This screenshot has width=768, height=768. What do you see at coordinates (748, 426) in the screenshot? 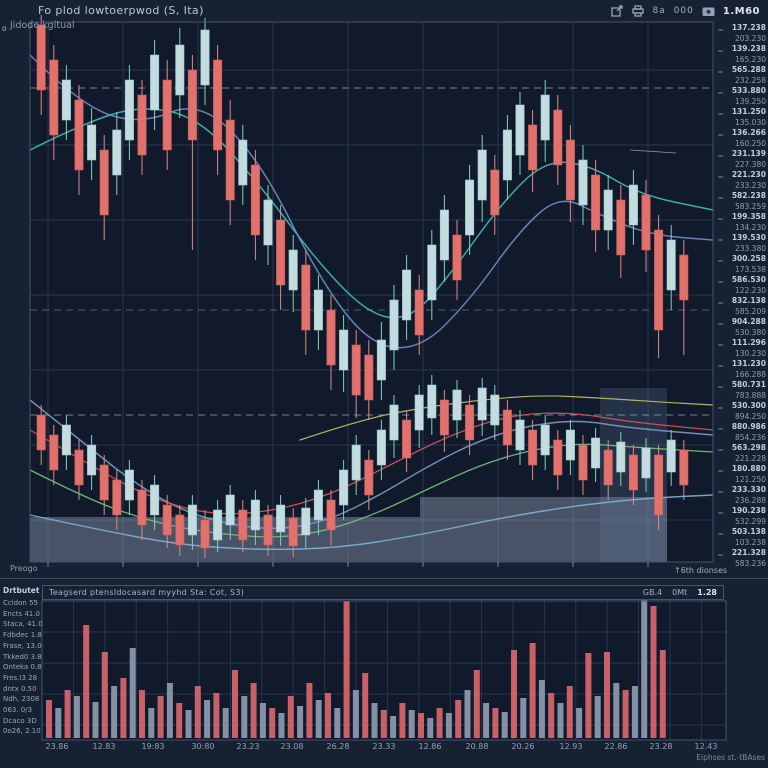
I see `price-label: 880.986` at bounding box center [748, 426].